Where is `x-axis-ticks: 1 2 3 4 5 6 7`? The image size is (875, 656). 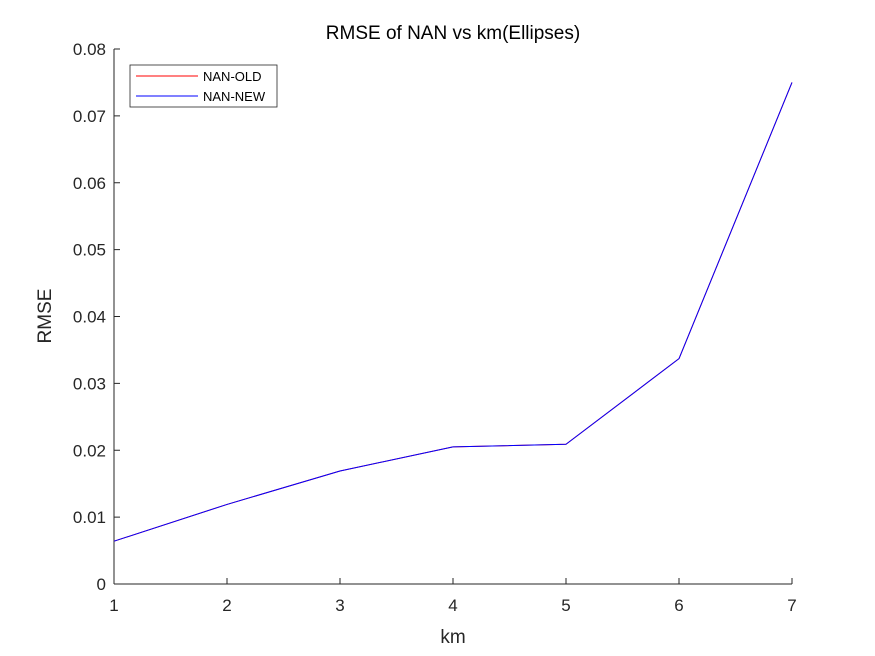 x-axis-ticks: 1 2 3 4 5 6 7 is located at coordinates (453, 596).